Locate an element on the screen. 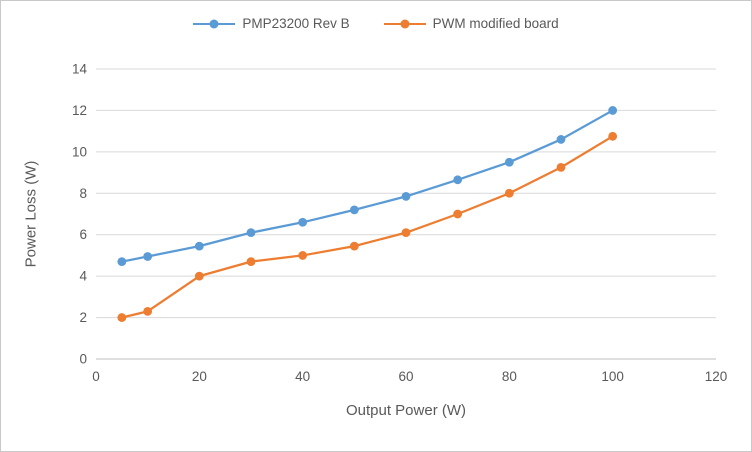  x-tick-label: 100 is located at coordinates (612, 376).